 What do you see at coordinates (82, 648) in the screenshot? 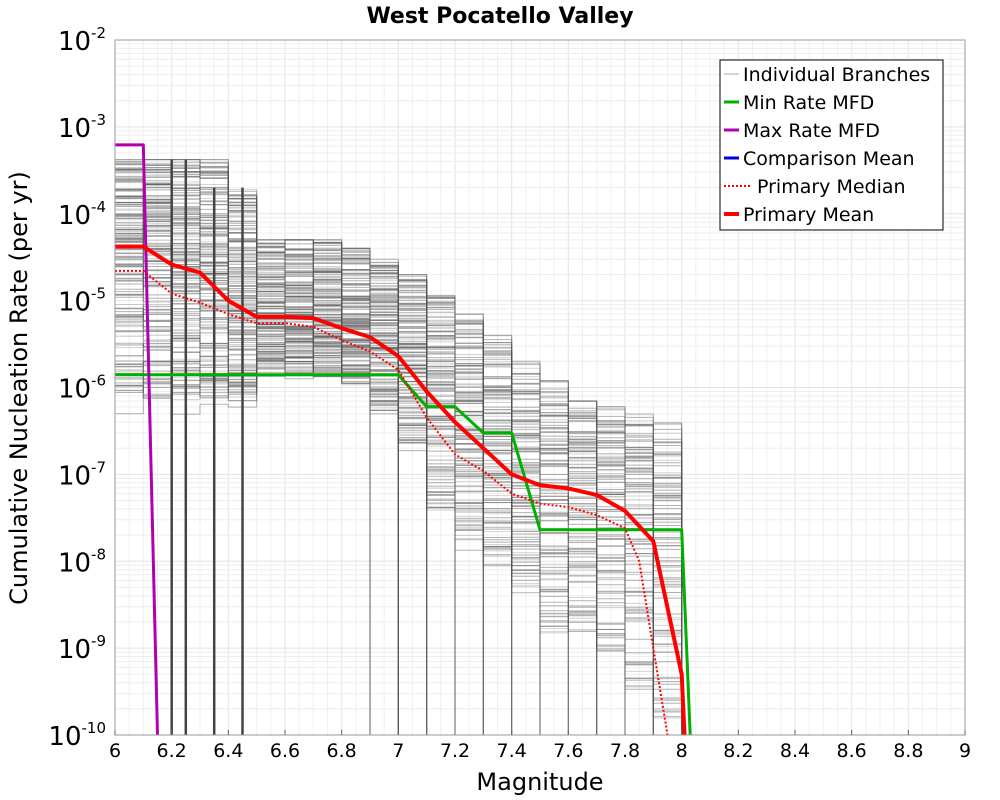
I see `y-tick-label: 10⁻⁹` at bounding box center [82, 648].